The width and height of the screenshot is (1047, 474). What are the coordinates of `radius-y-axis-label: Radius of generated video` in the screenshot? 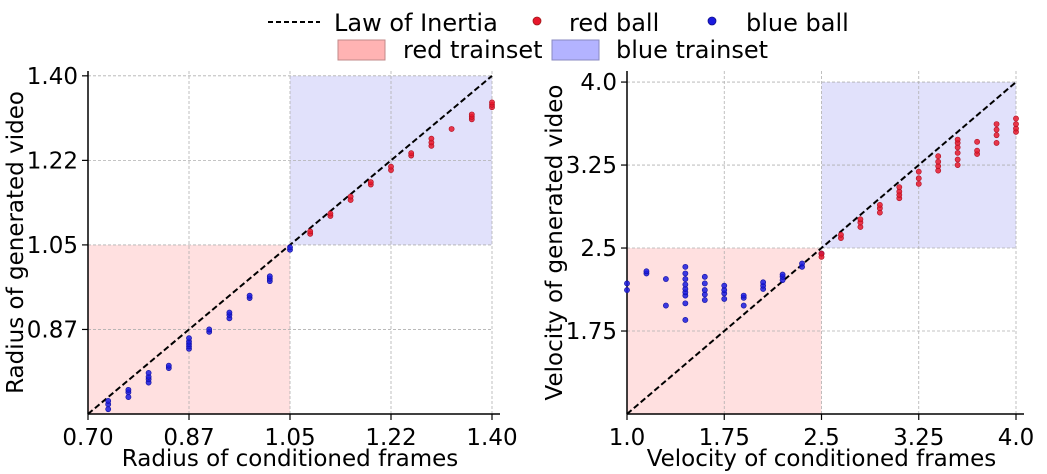 It's located at (16, 242).